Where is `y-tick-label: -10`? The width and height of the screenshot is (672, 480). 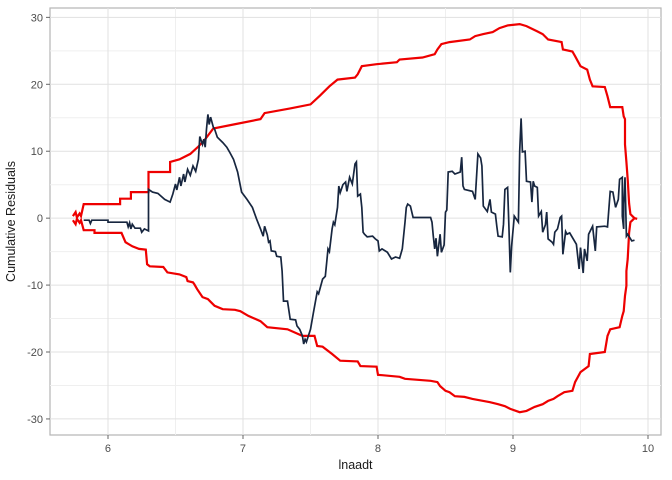 y-tick-label: -10 is located at coordinates (35, 286).